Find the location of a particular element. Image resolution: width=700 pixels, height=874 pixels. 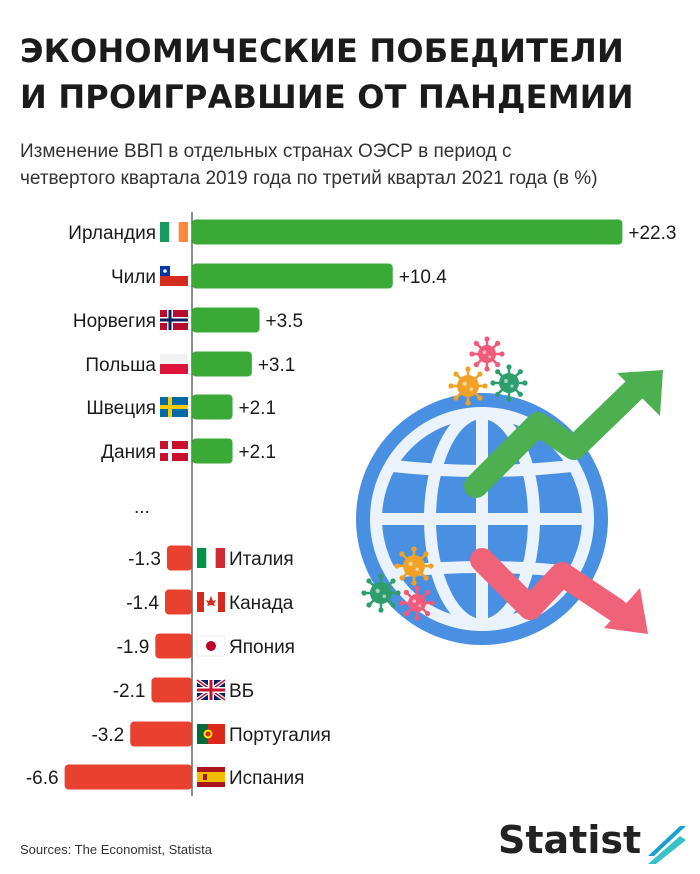

value-label: +3.1 is located at coordinates (277, 365).